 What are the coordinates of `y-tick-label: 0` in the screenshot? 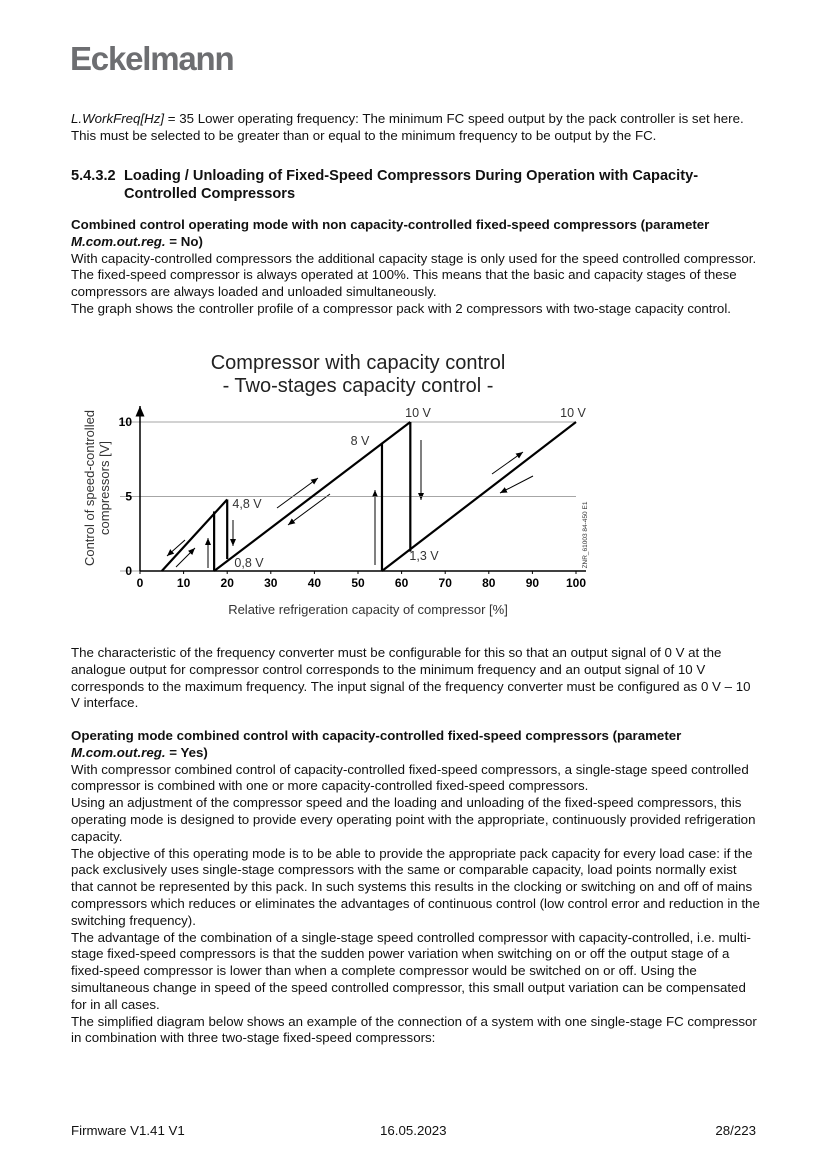 It's located at (128, 571).